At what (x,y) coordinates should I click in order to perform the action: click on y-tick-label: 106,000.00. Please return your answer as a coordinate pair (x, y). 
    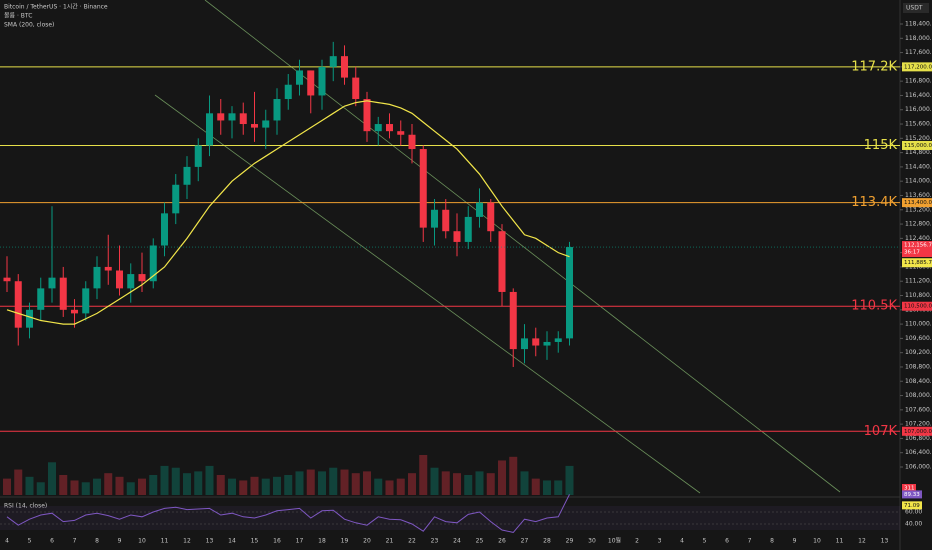
    Looking at the image, I should click on (918, 466).